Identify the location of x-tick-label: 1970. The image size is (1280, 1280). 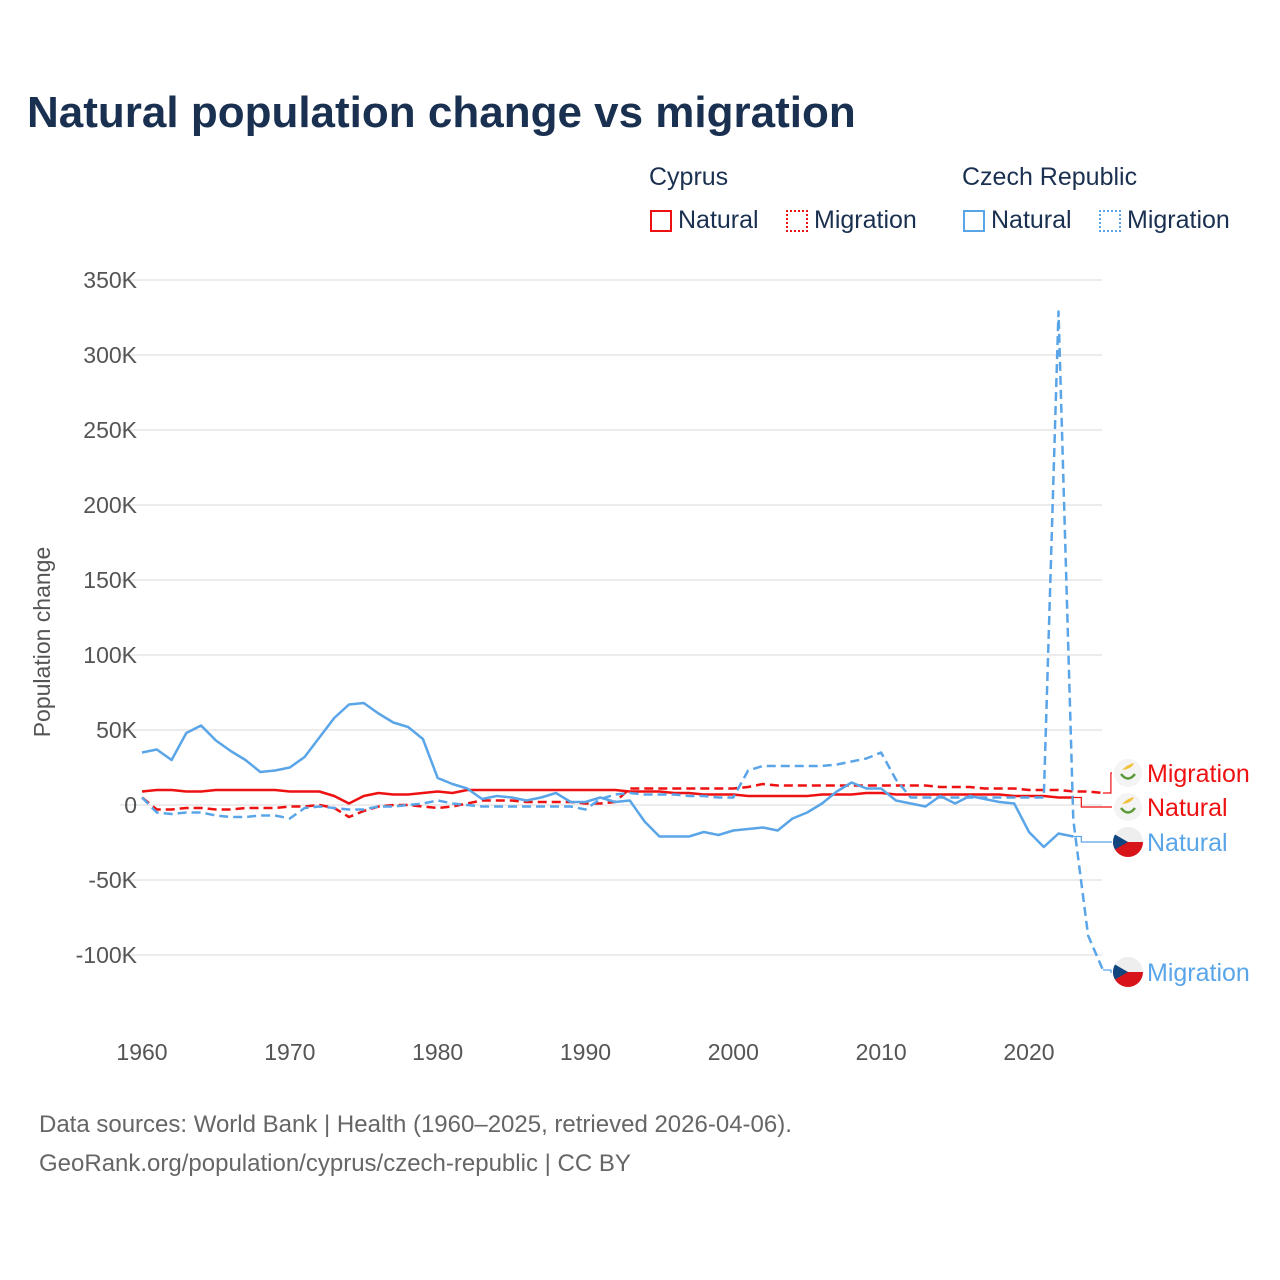
(289, 1052).